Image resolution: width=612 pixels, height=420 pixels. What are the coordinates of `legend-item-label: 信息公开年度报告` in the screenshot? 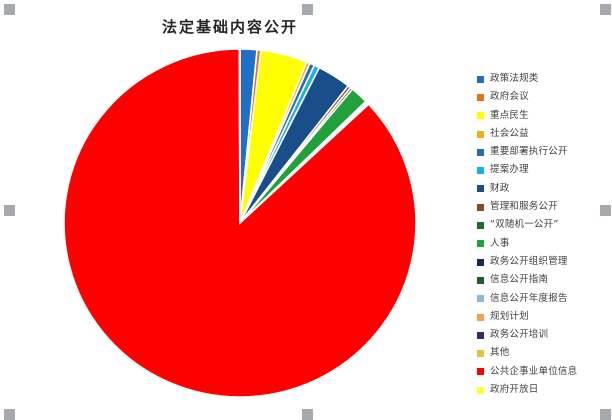 It's located at (529, 298).